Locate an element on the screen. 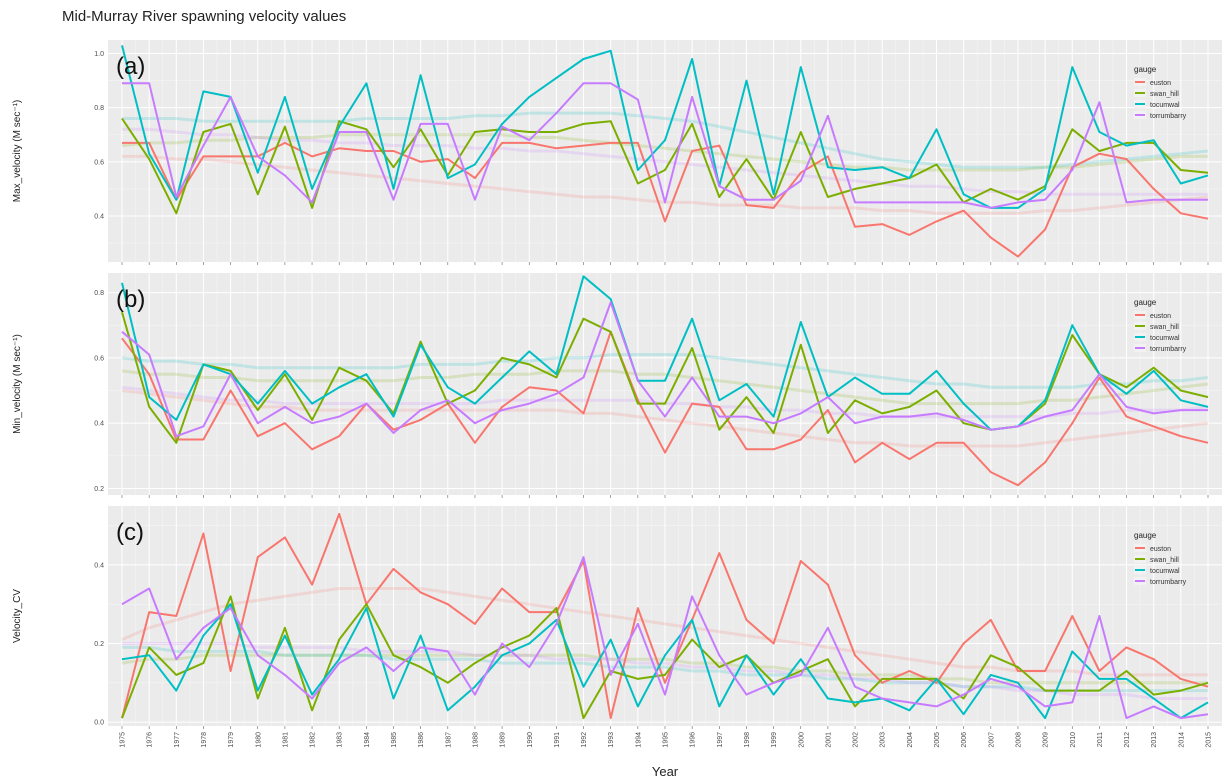  x-tick-label: 1993 is located at coordinates (611, 740).